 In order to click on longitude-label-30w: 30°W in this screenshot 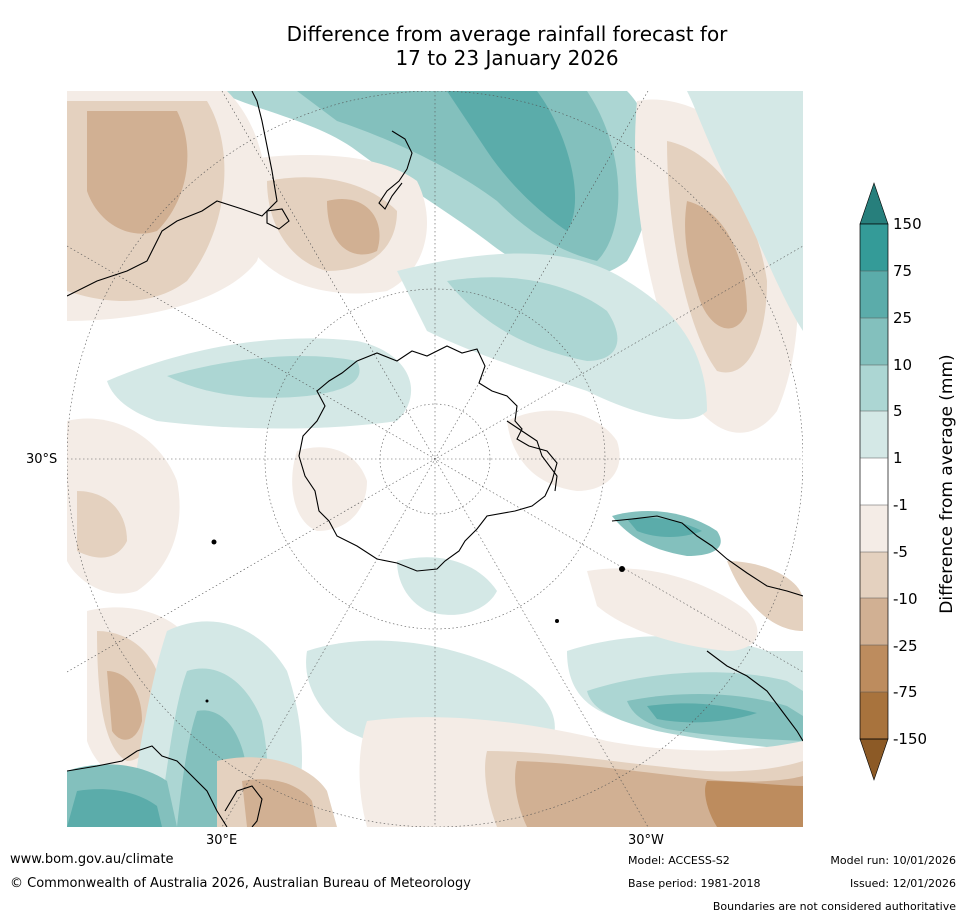, I will do `click(646, 840)`.